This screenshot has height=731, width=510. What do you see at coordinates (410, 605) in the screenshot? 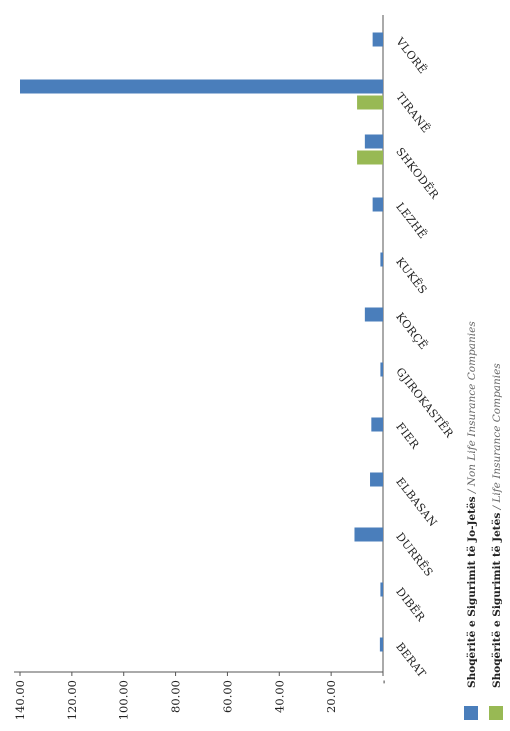
I see `category-label: DIBËR` at bounding box center [410, 605].